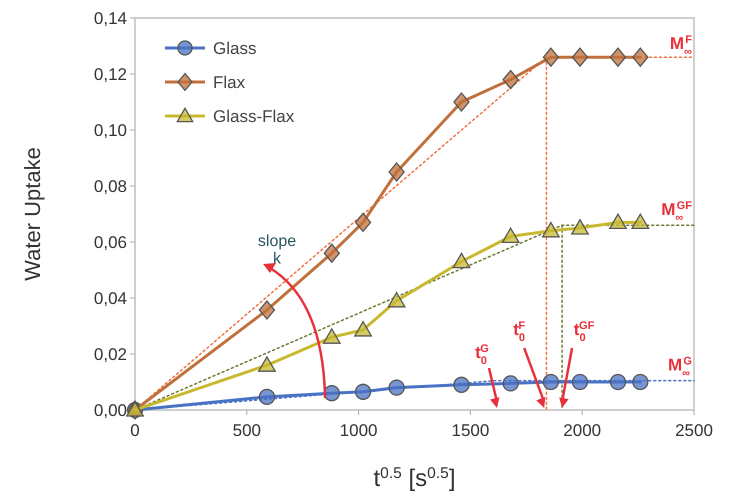 The height and width of the screenshot is (498, 729). What do you see at coordinates (246, 430) in the screenshot?
I see `x-tick-label: 500` at bounding box center [246, 430].